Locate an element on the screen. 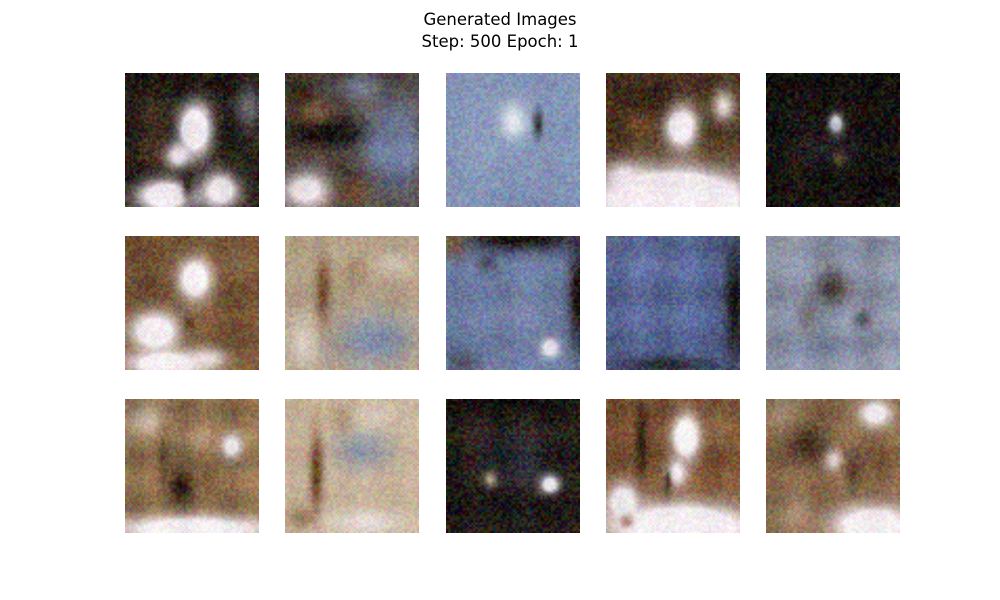 Image resolution: width=1000 pixels, height=600 pixels. figure-title: Generated Images is located at coordinates (500, 19).